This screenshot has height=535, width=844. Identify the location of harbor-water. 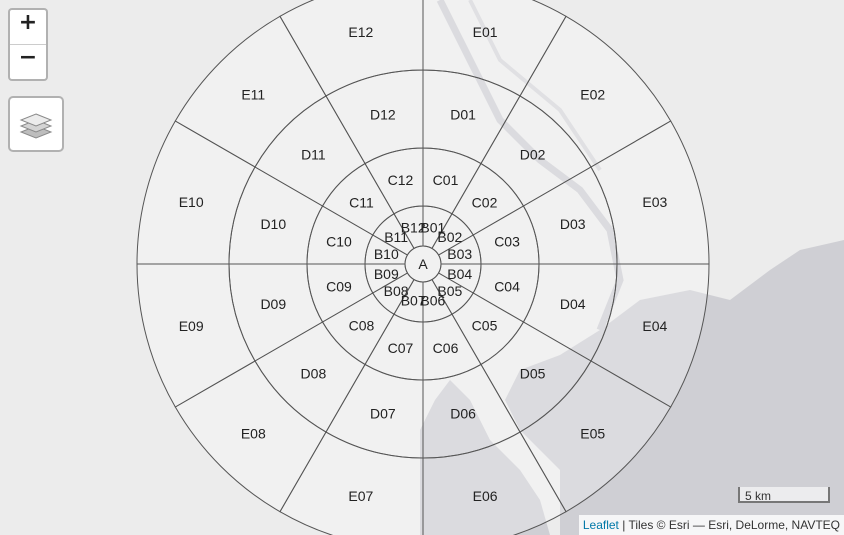
(485, 457).